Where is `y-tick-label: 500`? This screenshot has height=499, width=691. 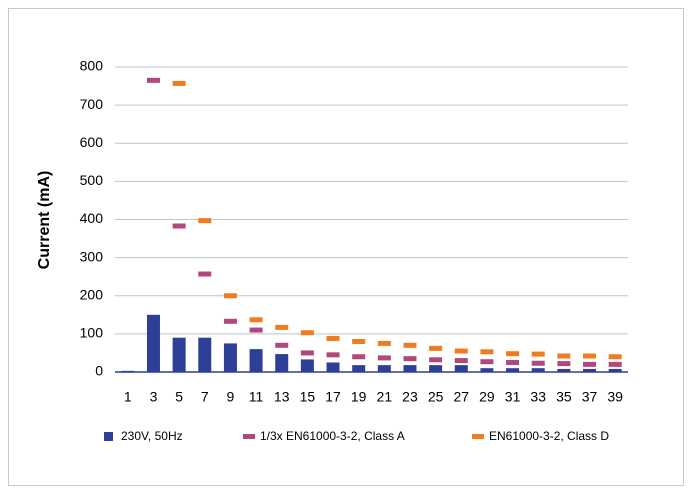
y-tick-label: 500 is located at coordinates (92, 180).